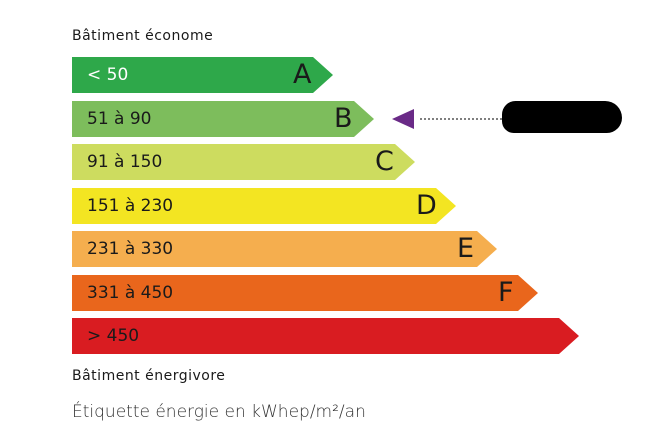  What do you see at coordinates (447, 119) in the screenshot?
I see `current-class-marker` at bounding box center [447, 119].